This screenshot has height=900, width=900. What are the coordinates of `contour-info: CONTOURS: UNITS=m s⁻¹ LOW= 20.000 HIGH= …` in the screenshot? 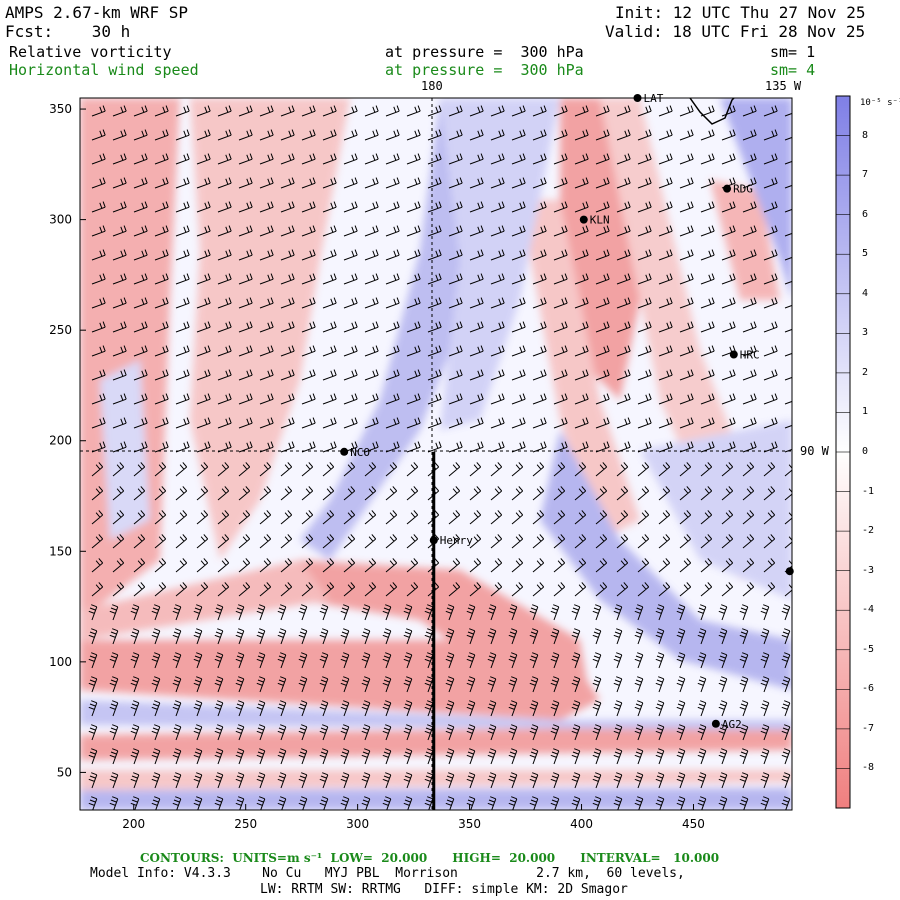 It's located at (430, 858).